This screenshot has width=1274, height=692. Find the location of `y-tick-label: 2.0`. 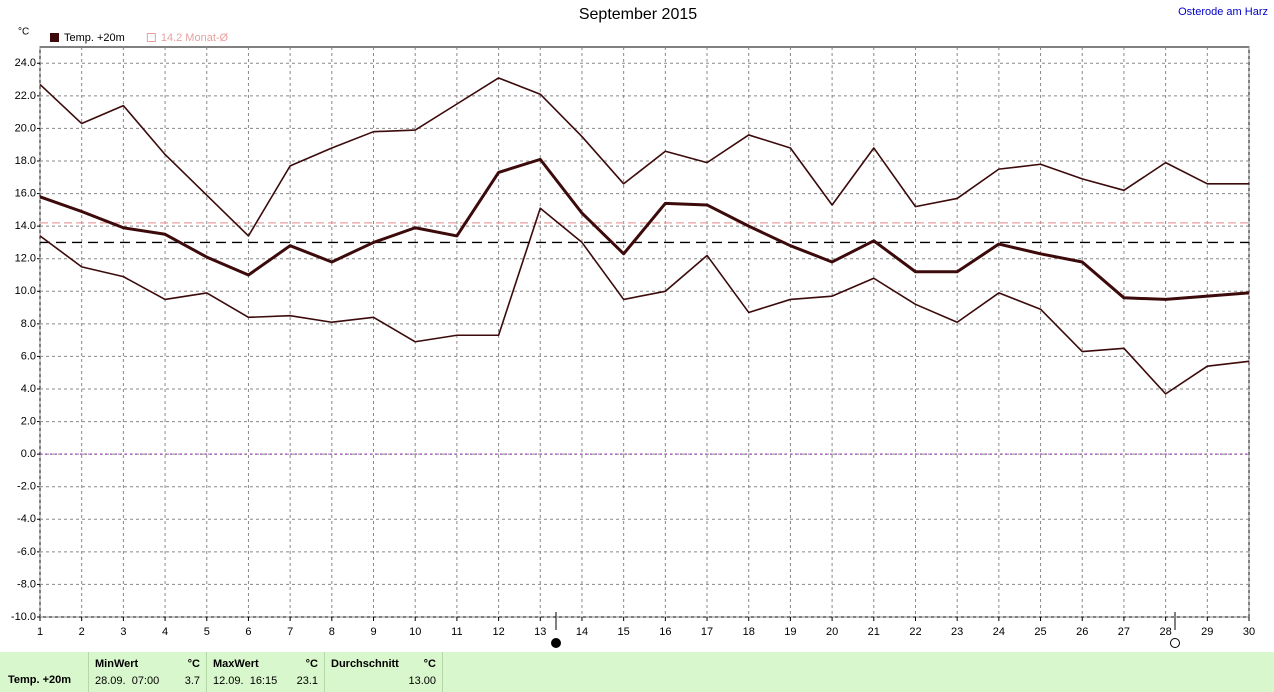

y-tick-label: 2.0 is located at coordinates (28, 421).